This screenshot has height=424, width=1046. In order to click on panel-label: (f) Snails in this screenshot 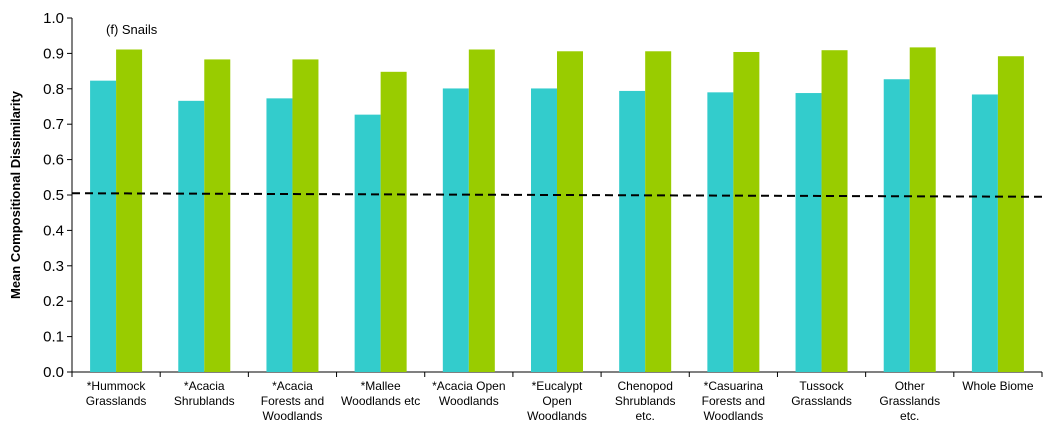, I will do `click(132, 29)`.